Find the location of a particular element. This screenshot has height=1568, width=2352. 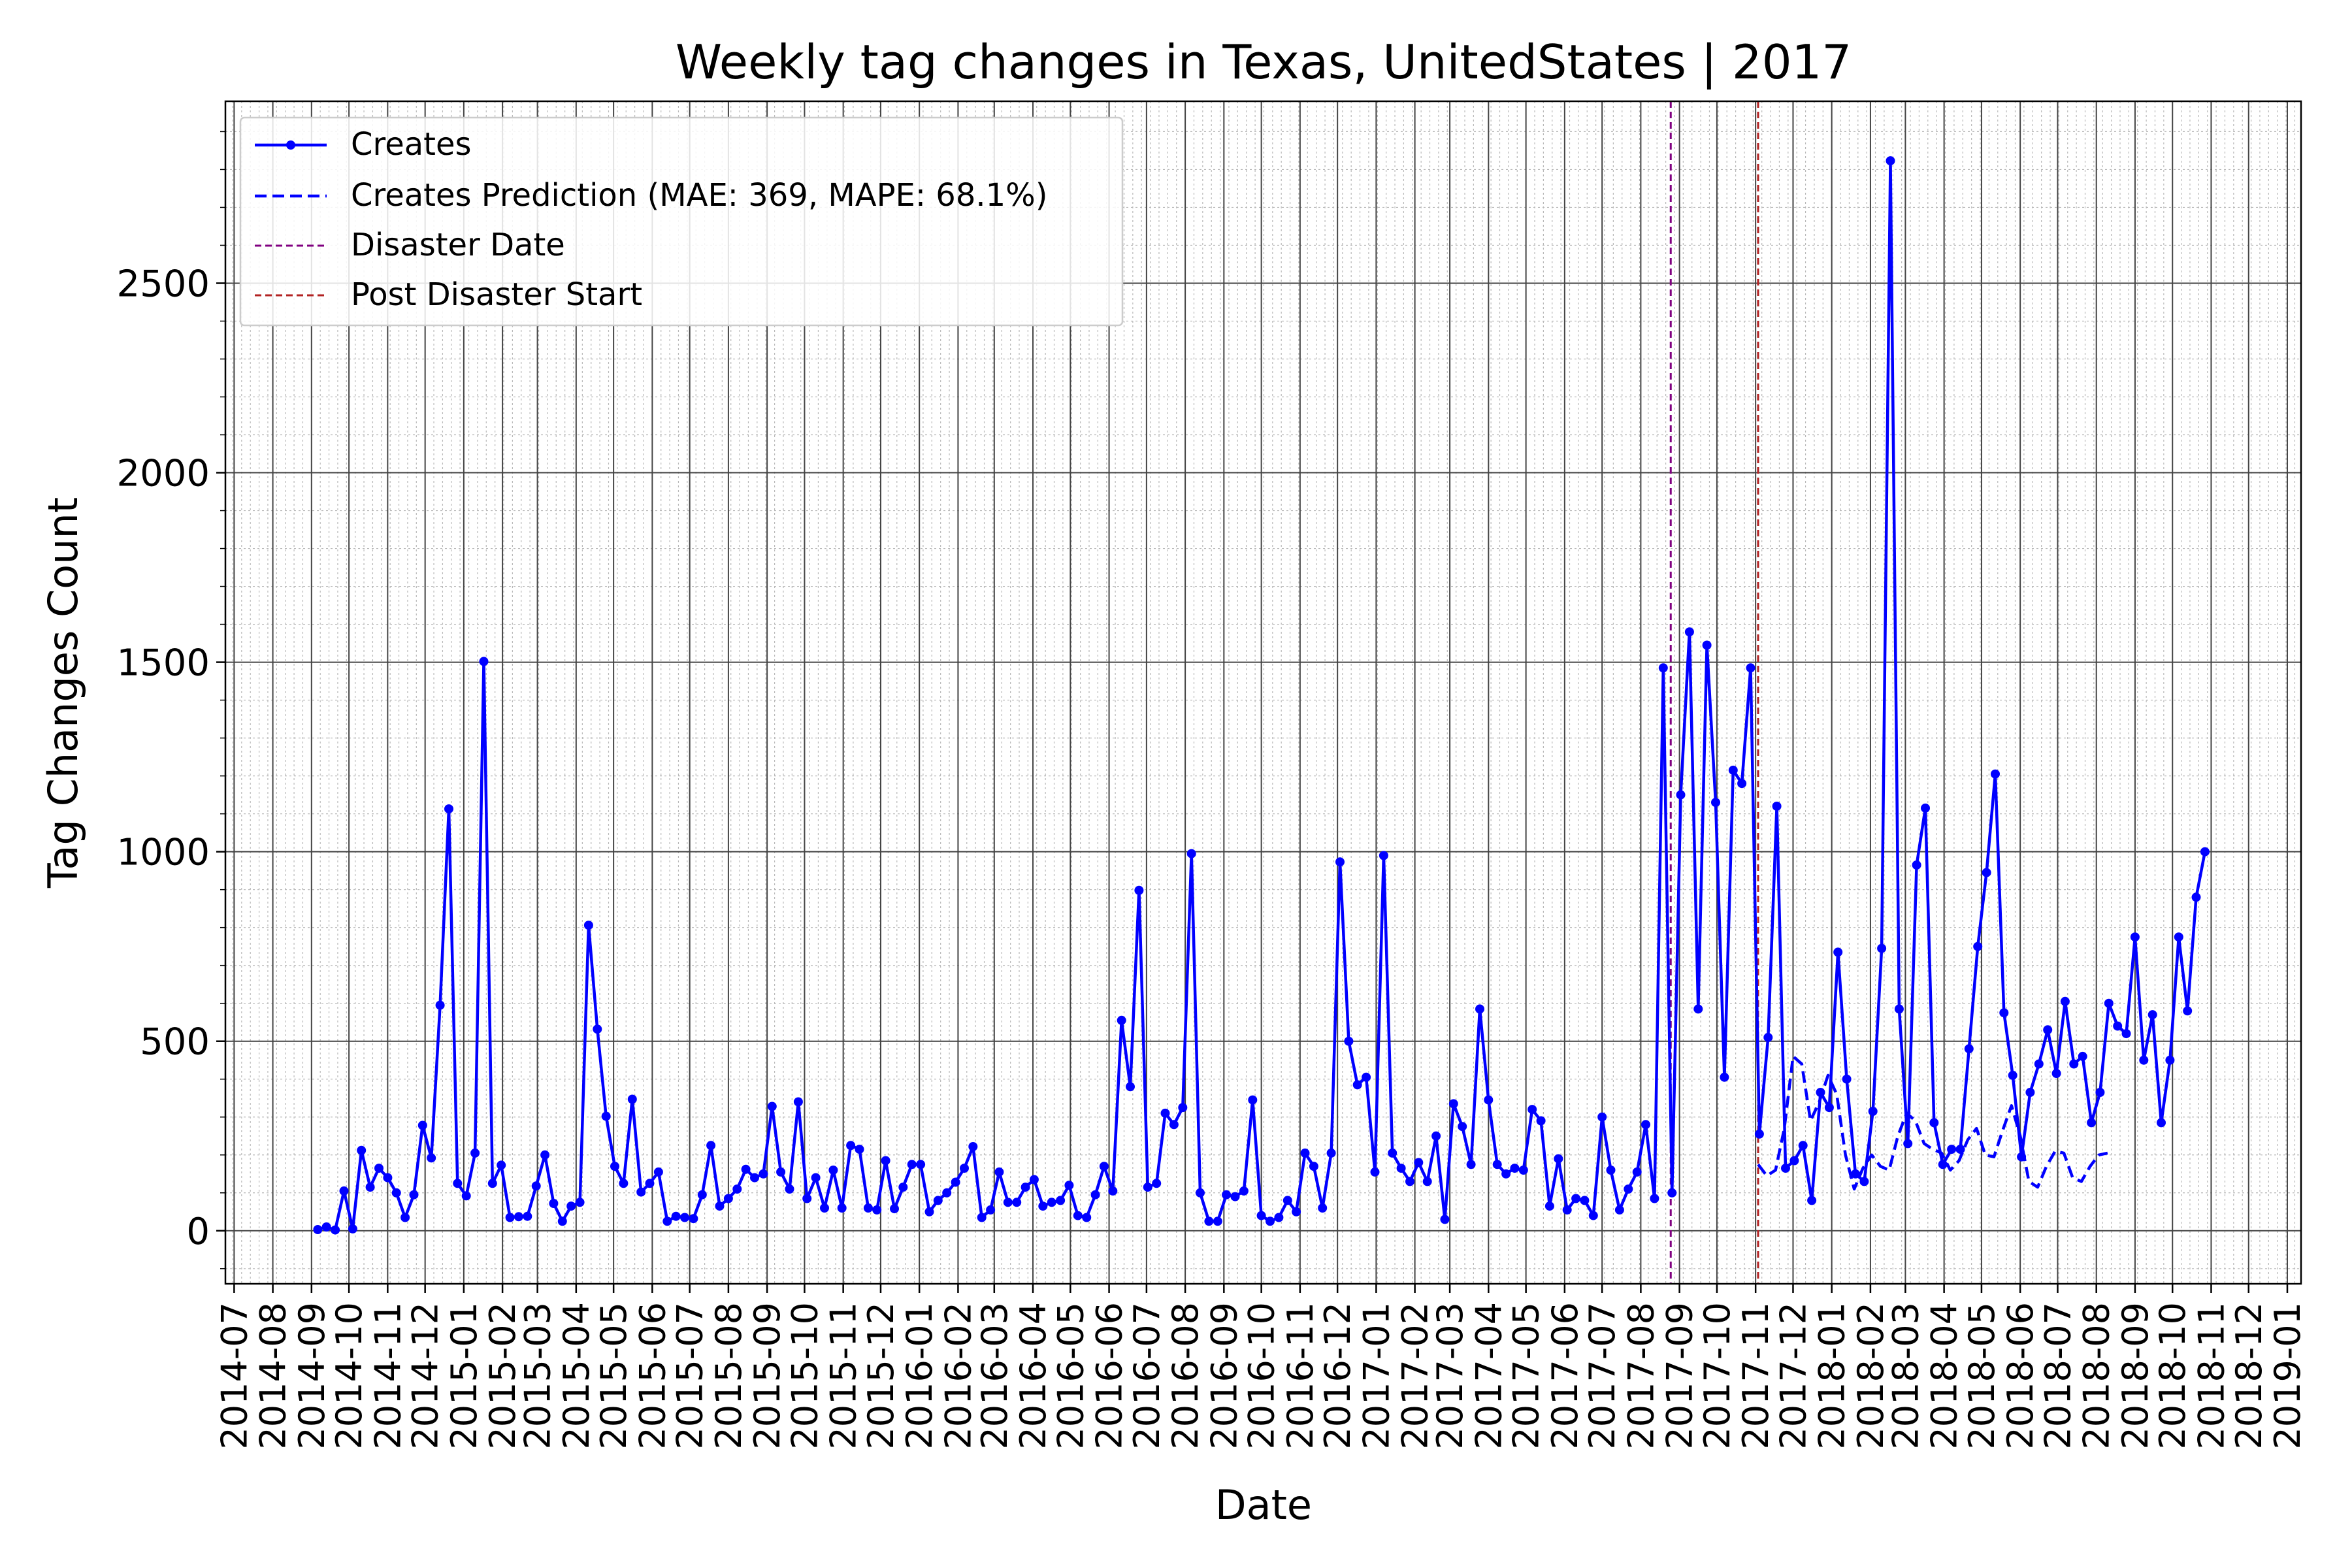

x-tick-label: 2017-11 is located at coordinates (1755, 1376).